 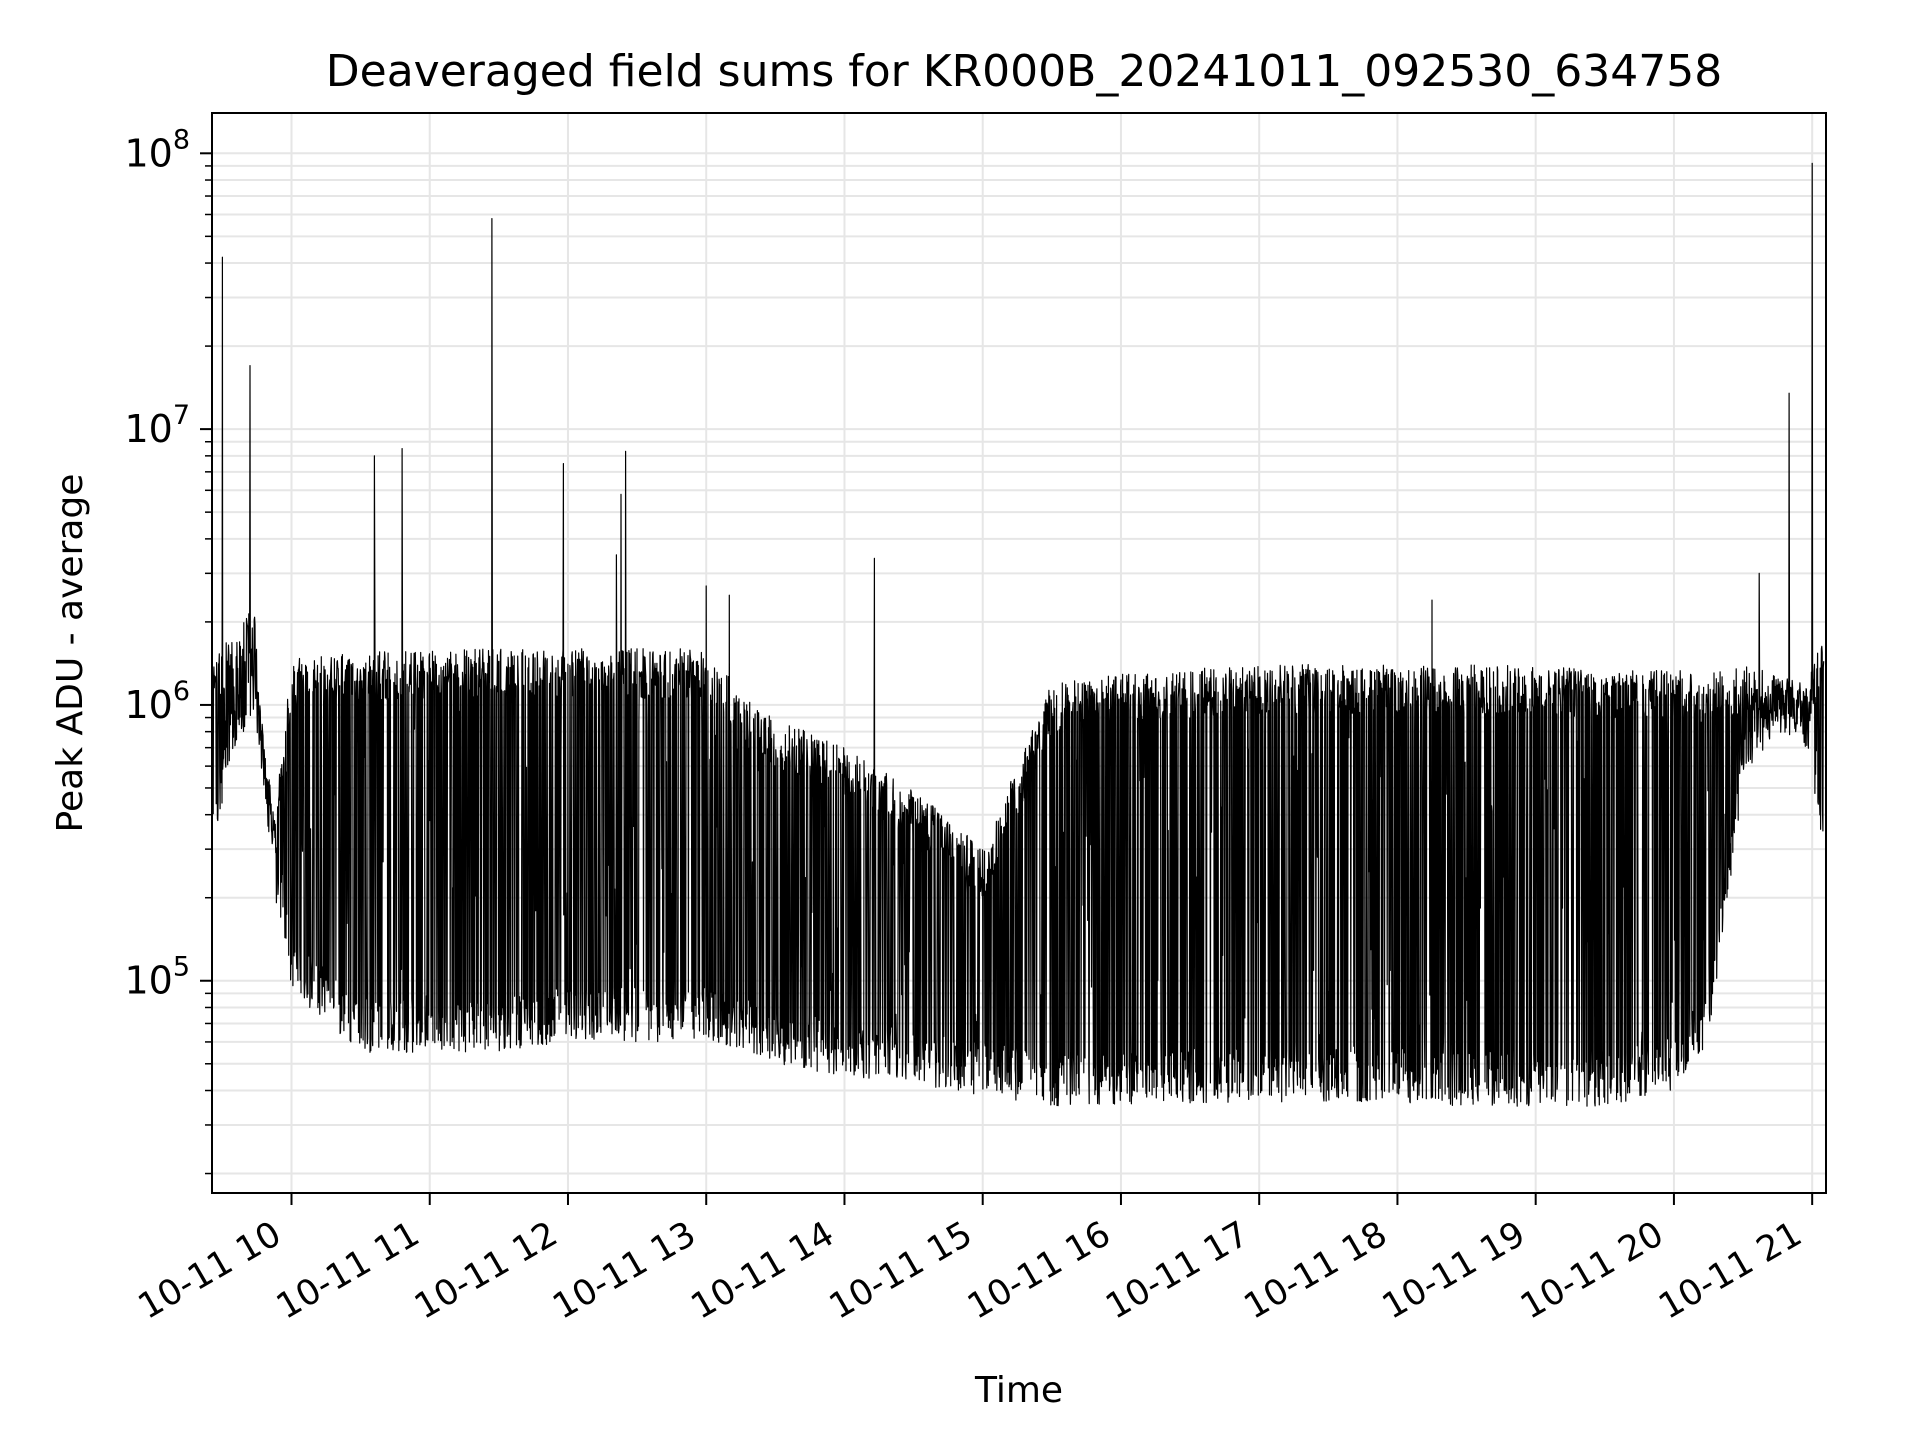 What do you see at coordinates (157, 701) in the screenshot?
I see `y-tick-label: 10⁶` at bounding box center [157, 701].